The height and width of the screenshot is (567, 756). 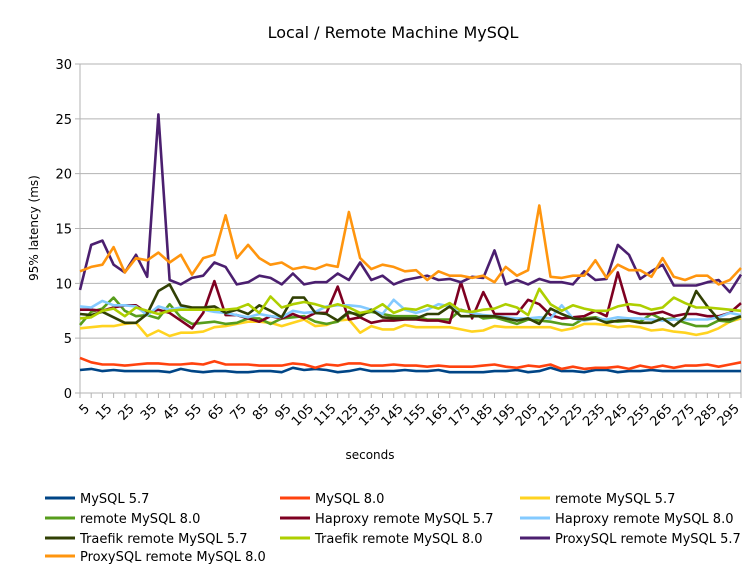 I want to click on x-tick-label: 235, so click(x=594, y=415).